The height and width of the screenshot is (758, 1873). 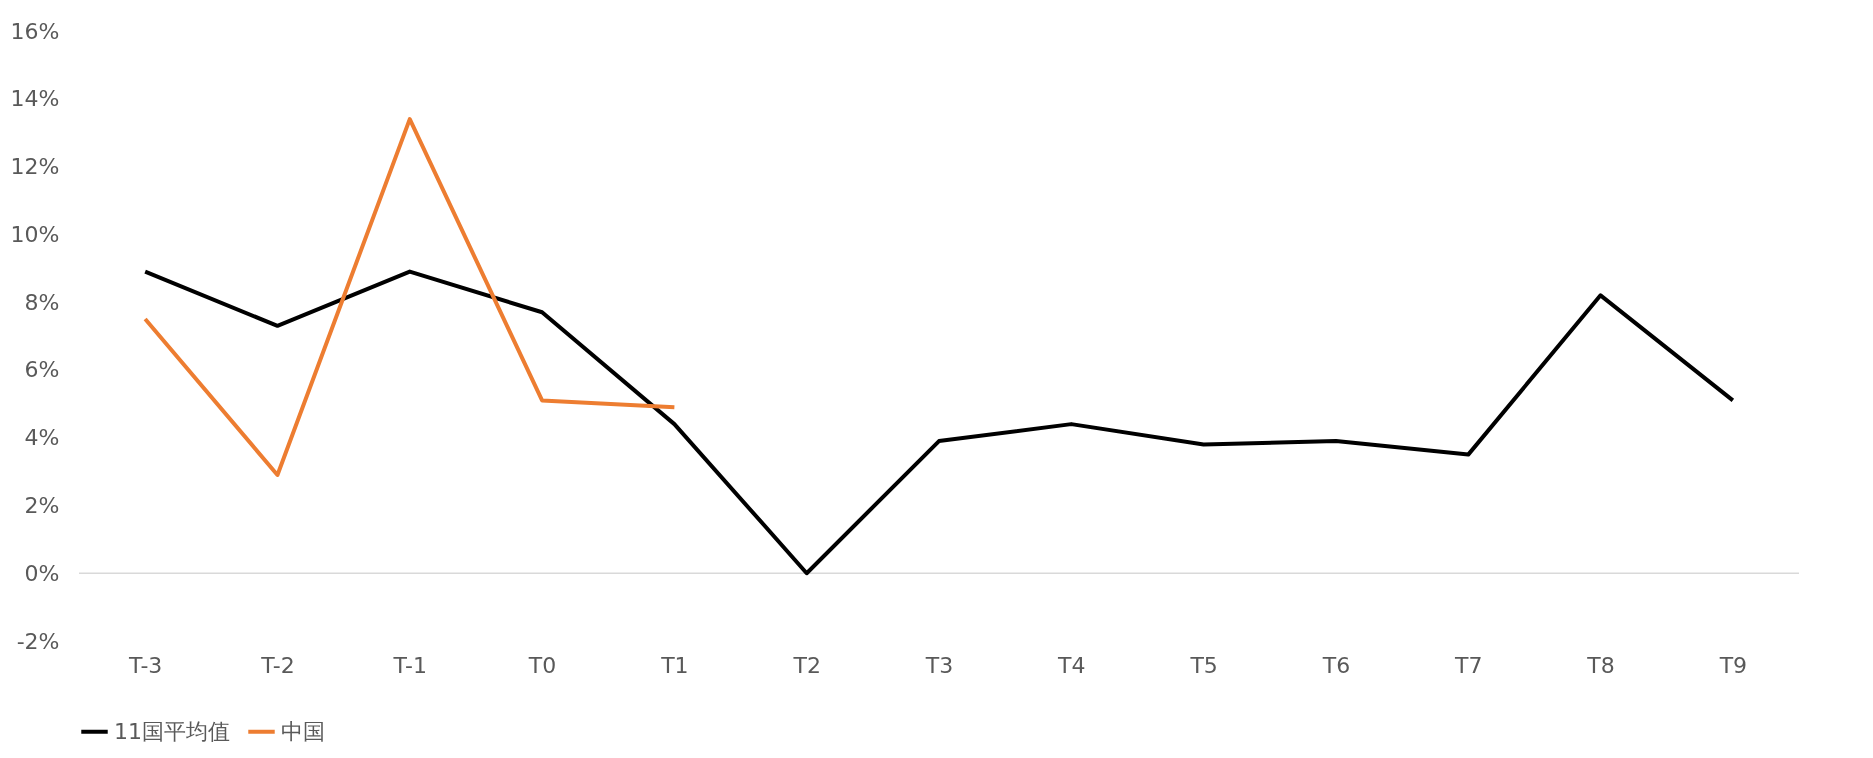 What do you see at coordinates (35, 167) in the screenshot?
I see `y-tick-label: 12%` at bounding box center [35, 167].